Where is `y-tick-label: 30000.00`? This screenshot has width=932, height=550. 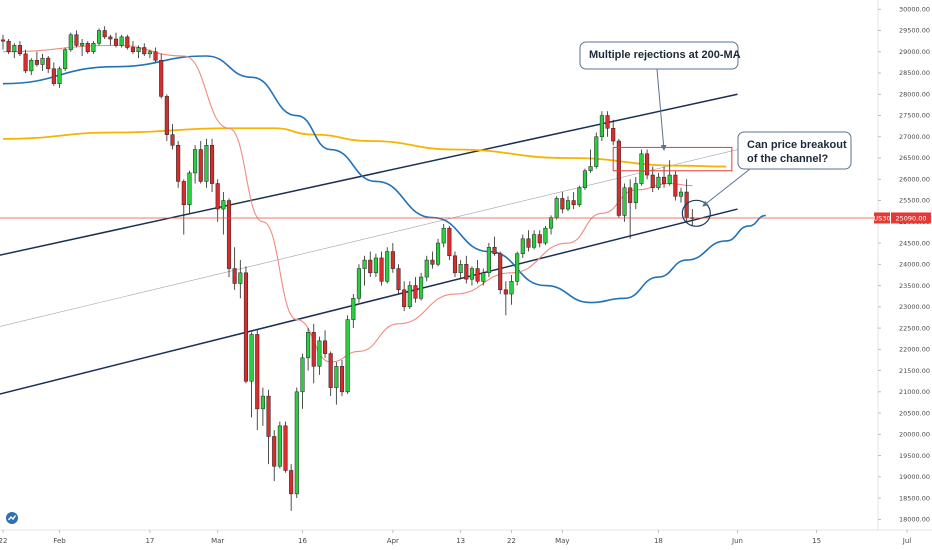 y-tick-label: 30000.00 is located at coordinates (914, 9).